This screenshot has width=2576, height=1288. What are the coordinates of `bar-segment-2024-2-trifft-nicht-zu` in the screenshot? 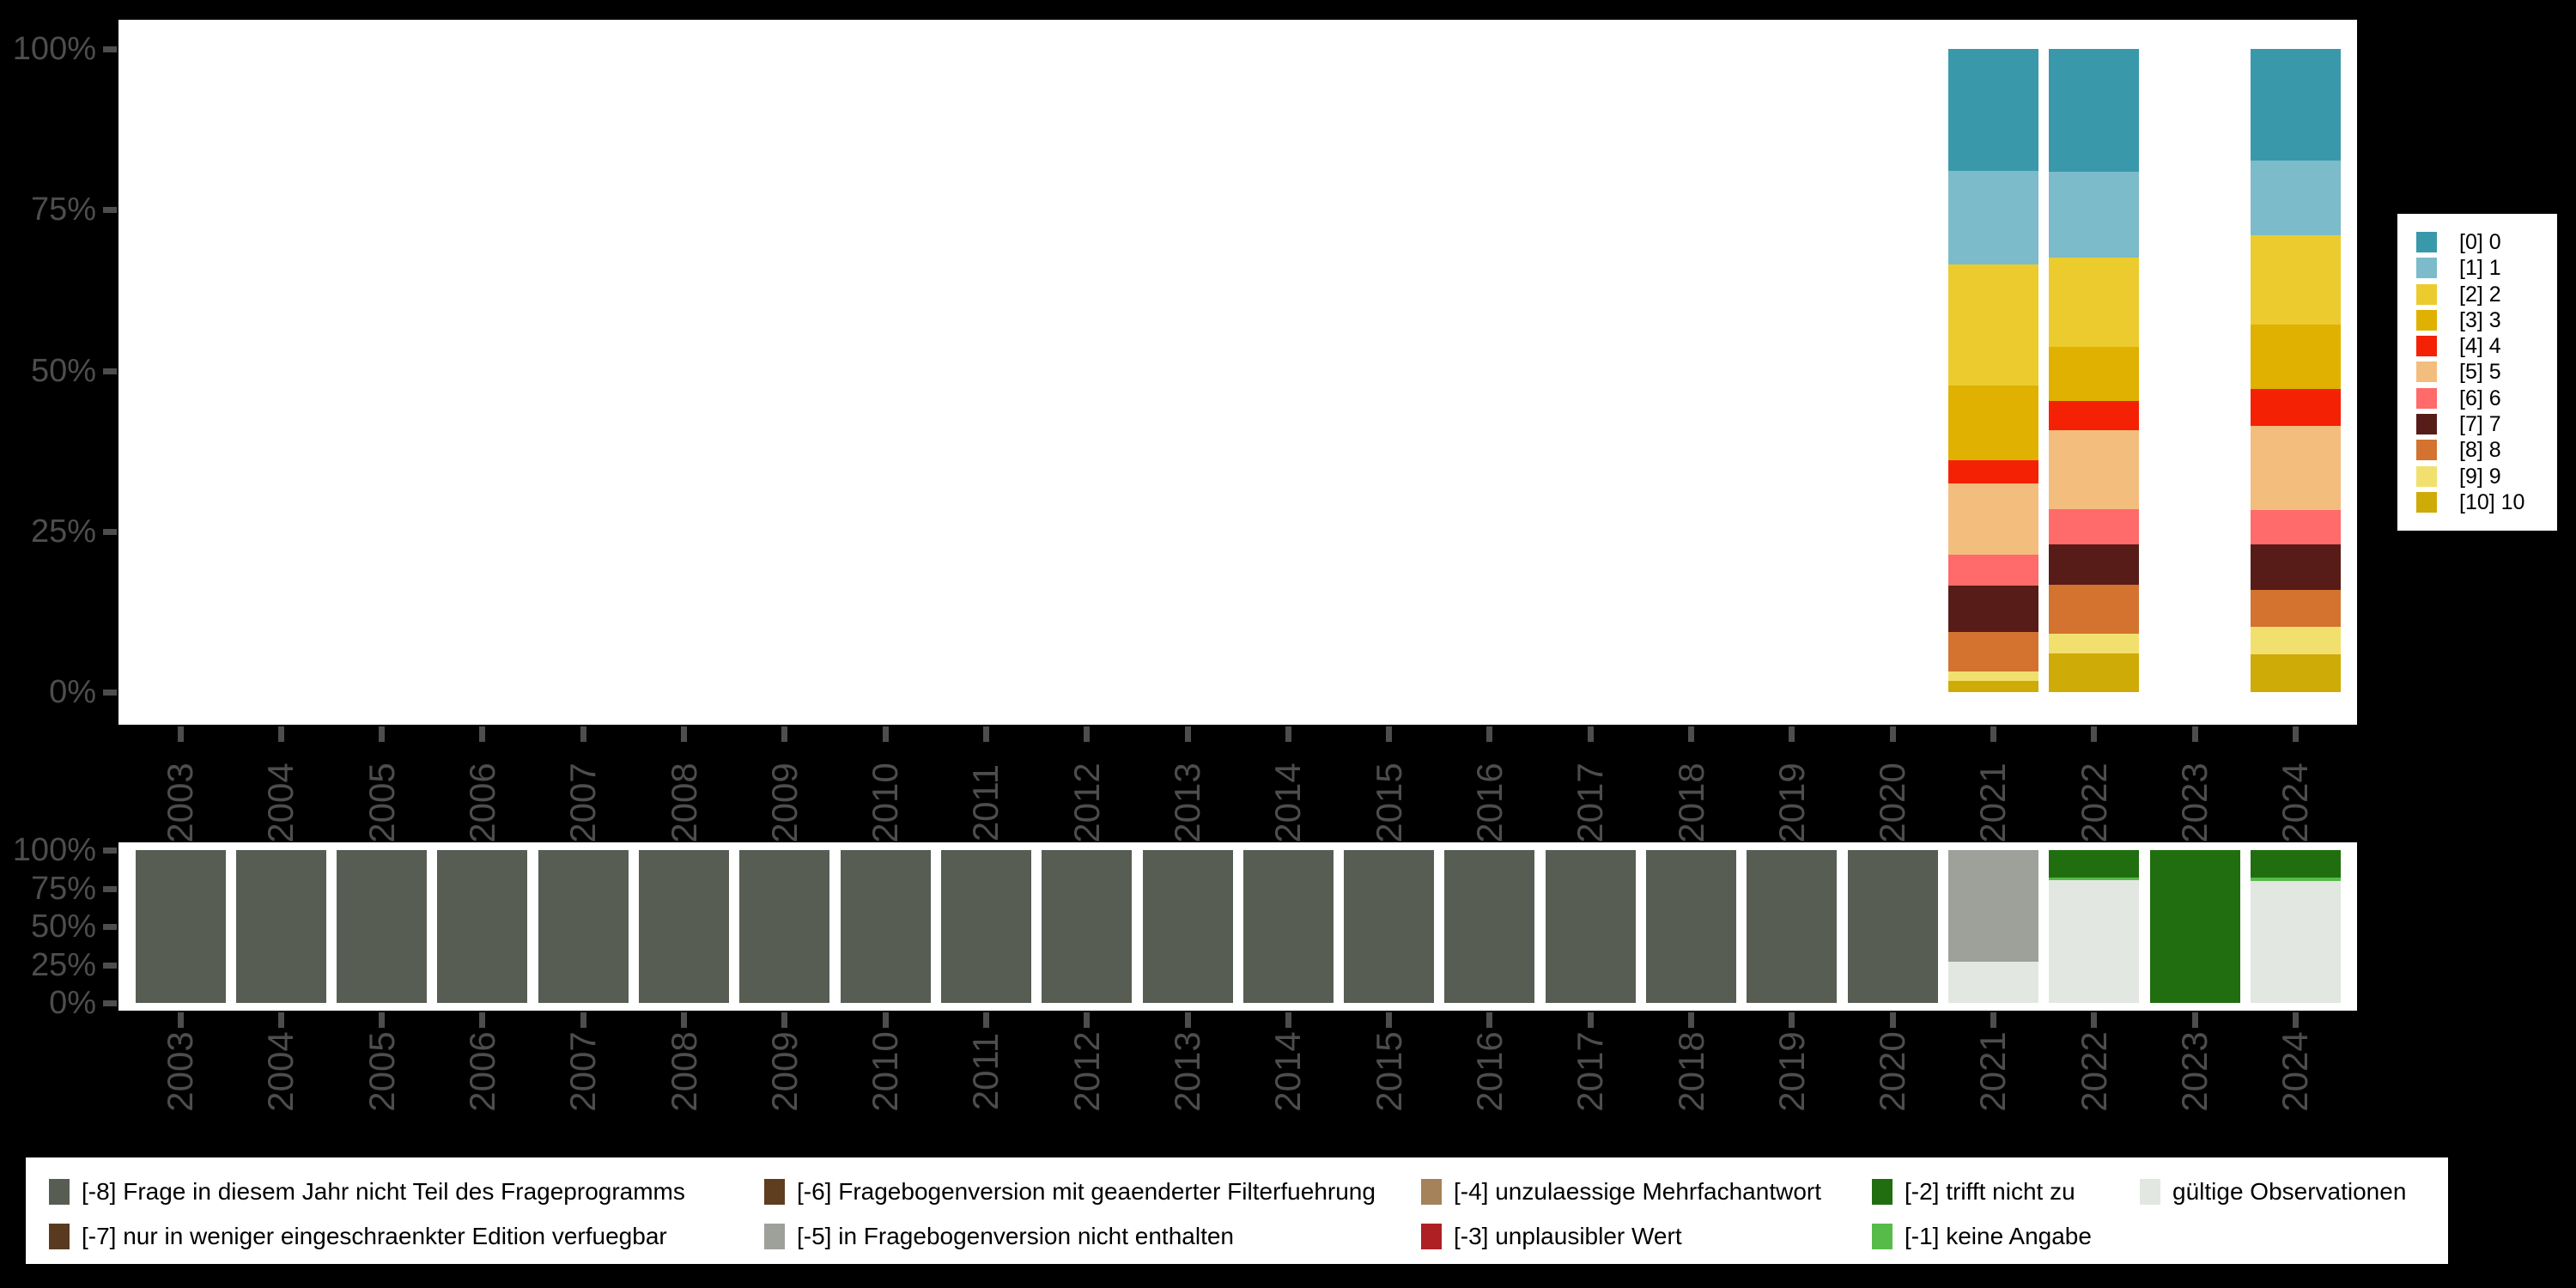 It's located at (2295, 864).